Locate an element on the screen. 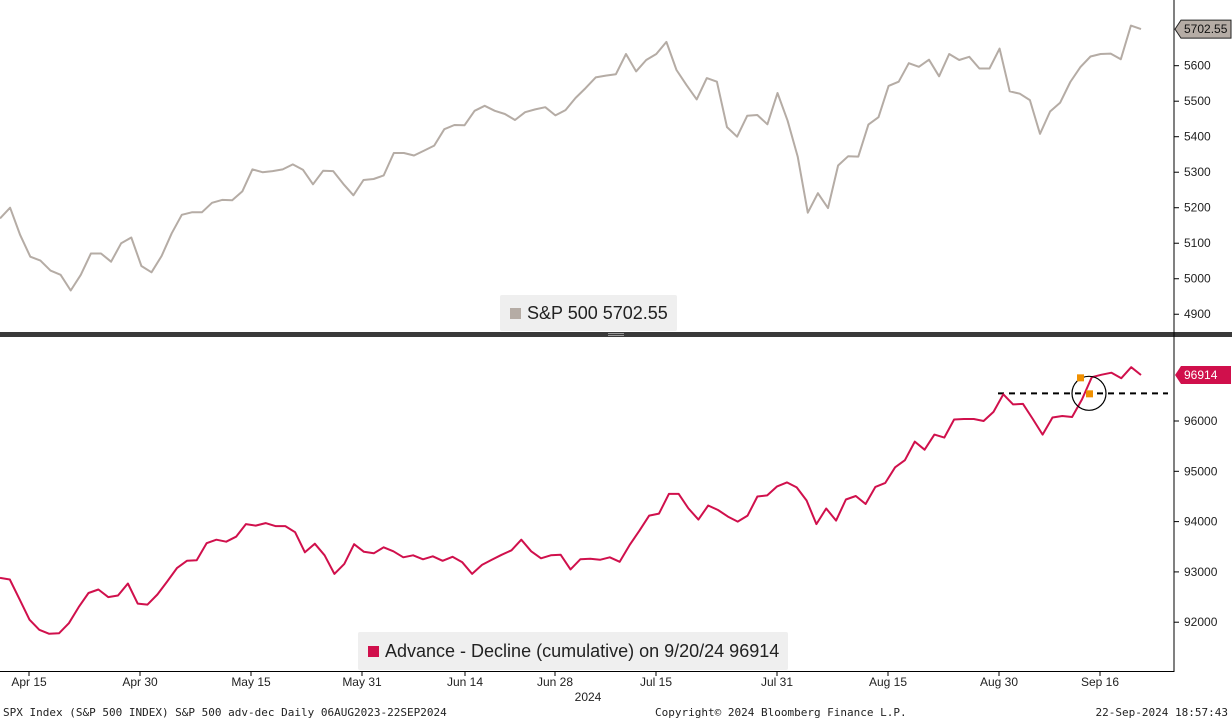 The image size is (1232, 723). x-tick-label: Apr 30 is located at coordinates (140, 682).